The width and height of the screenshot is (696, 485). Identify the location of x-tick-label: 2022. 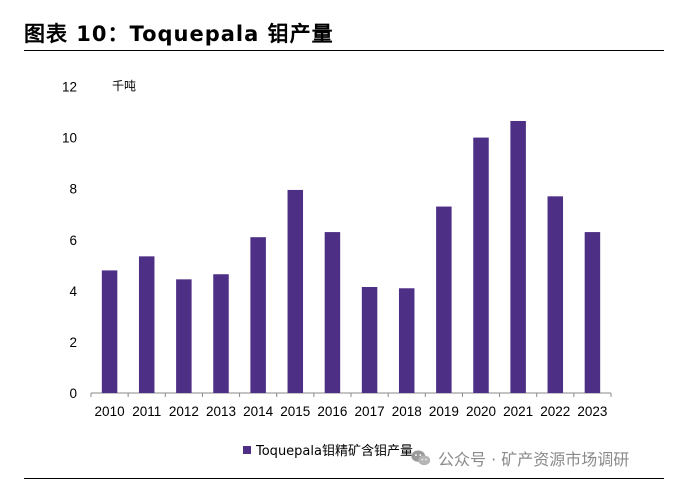
(555, 411).